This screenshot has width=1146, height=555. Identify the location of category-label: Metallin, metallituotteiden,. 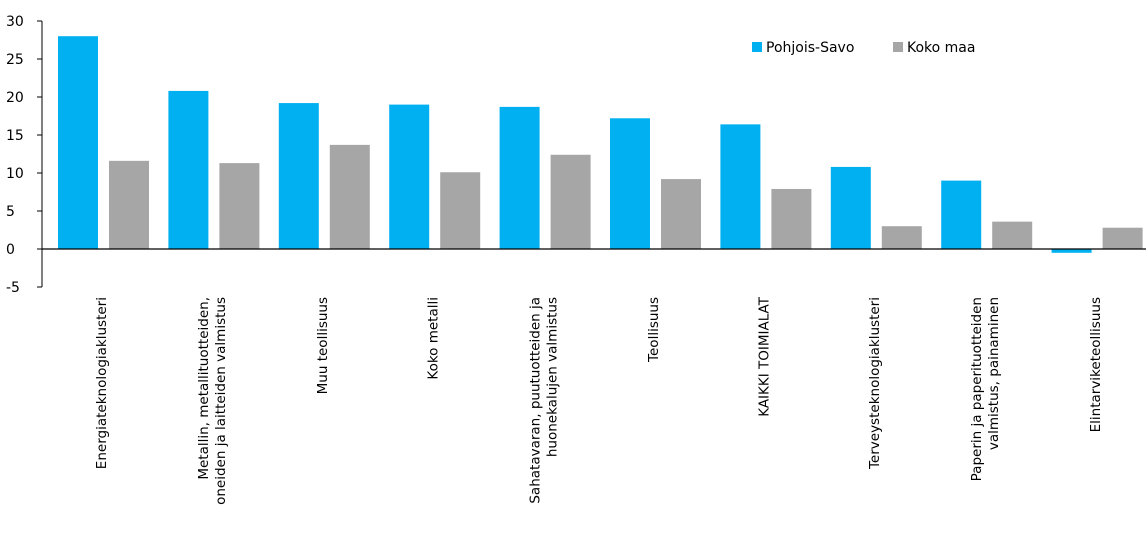
(204, 388).